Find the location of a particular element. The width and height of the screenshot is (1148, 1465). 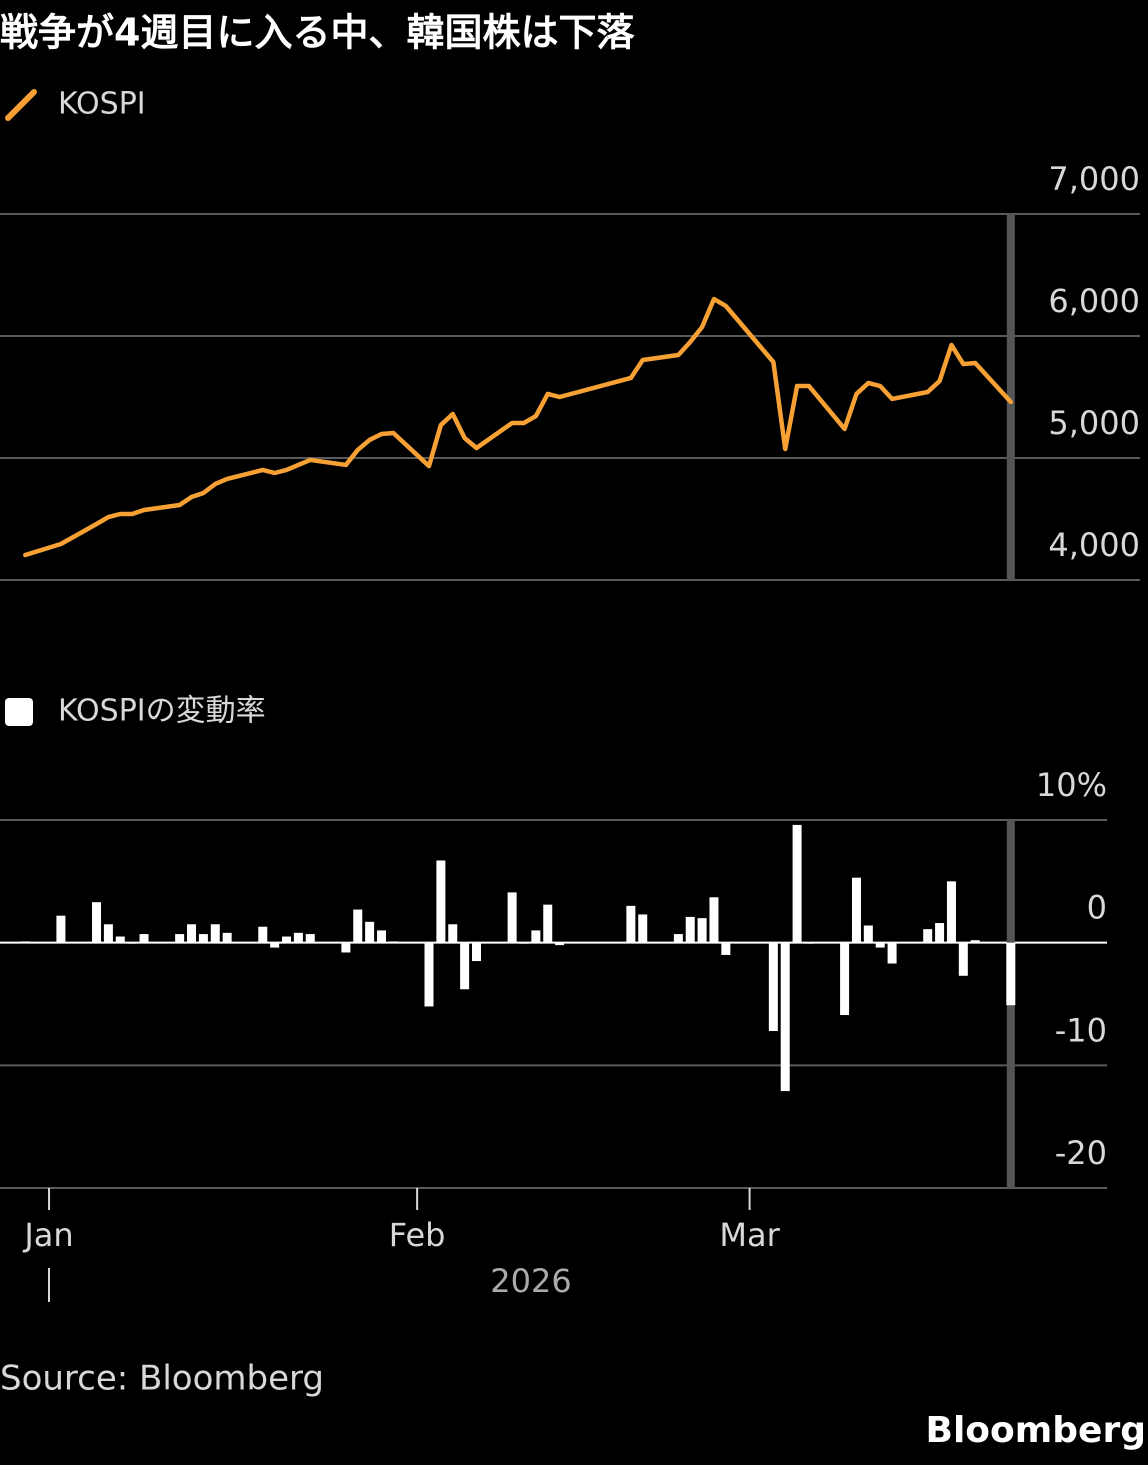

logo: Bloomberg is located at coordinates (1036, 1430).